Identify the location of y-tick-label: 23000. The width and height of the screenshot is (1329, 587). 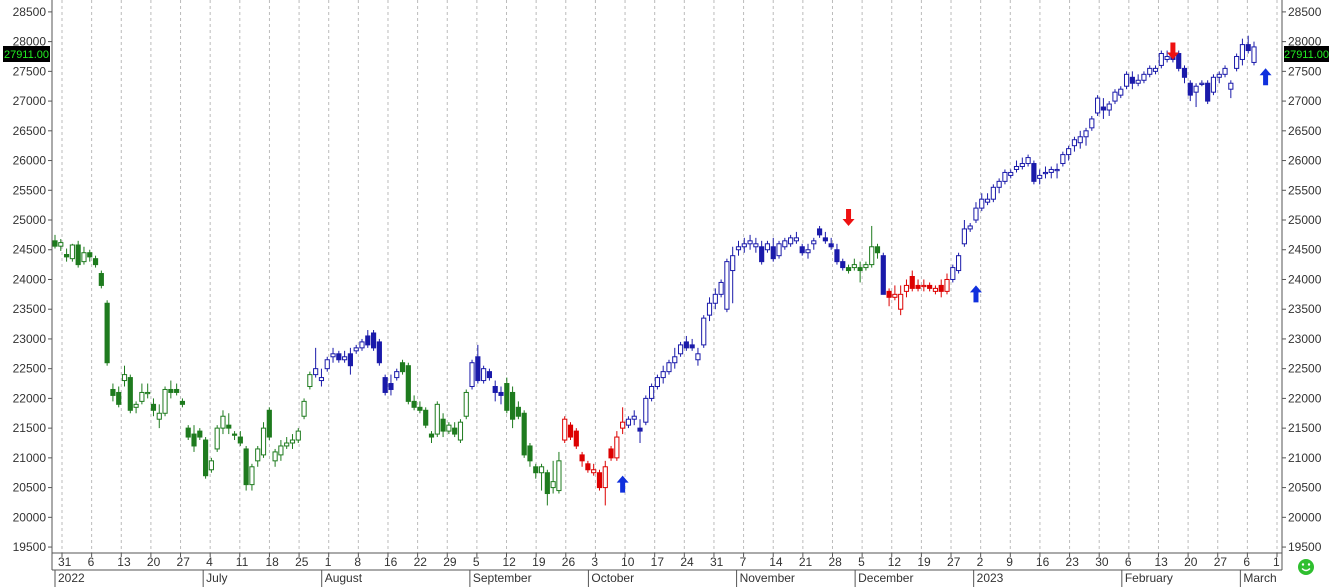
(30, 339).